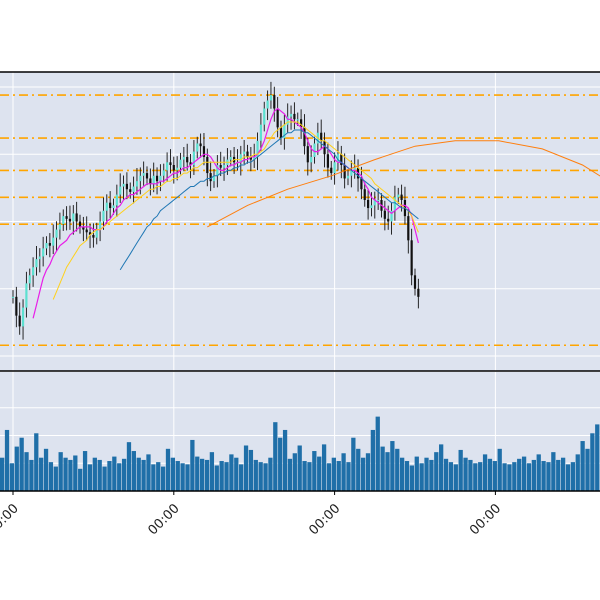 This screenshot has height=600, width=600. I want to click on moving-average-line, so click(269, 200).